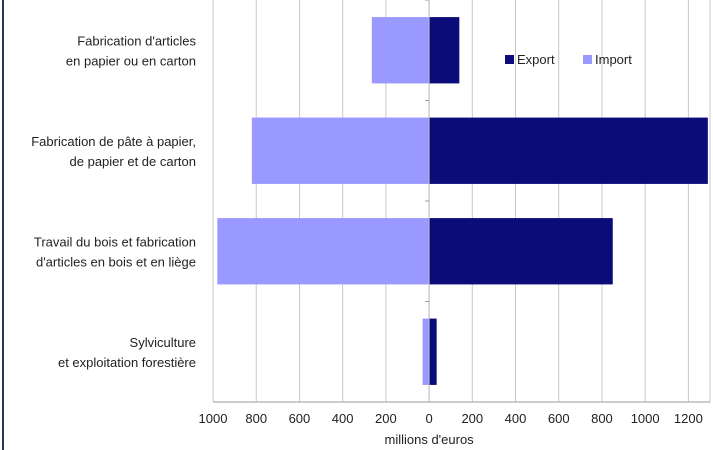  What do you see at coordinates (131, 60) in the screenshot?
I see `category-label: en papier ou en carton` at bounding box center [131, 60].